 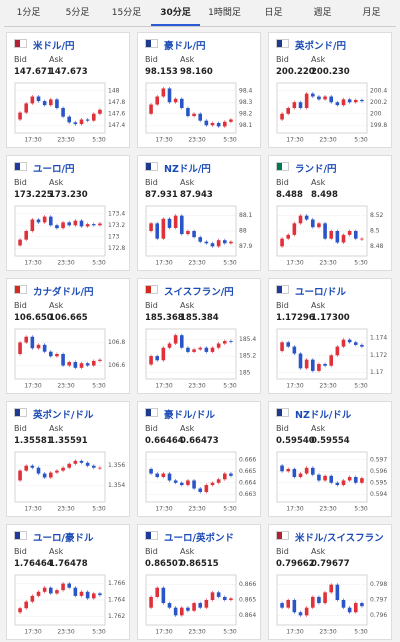 I want to click on pair-name: ランド/円, so click(x=316, y=169).